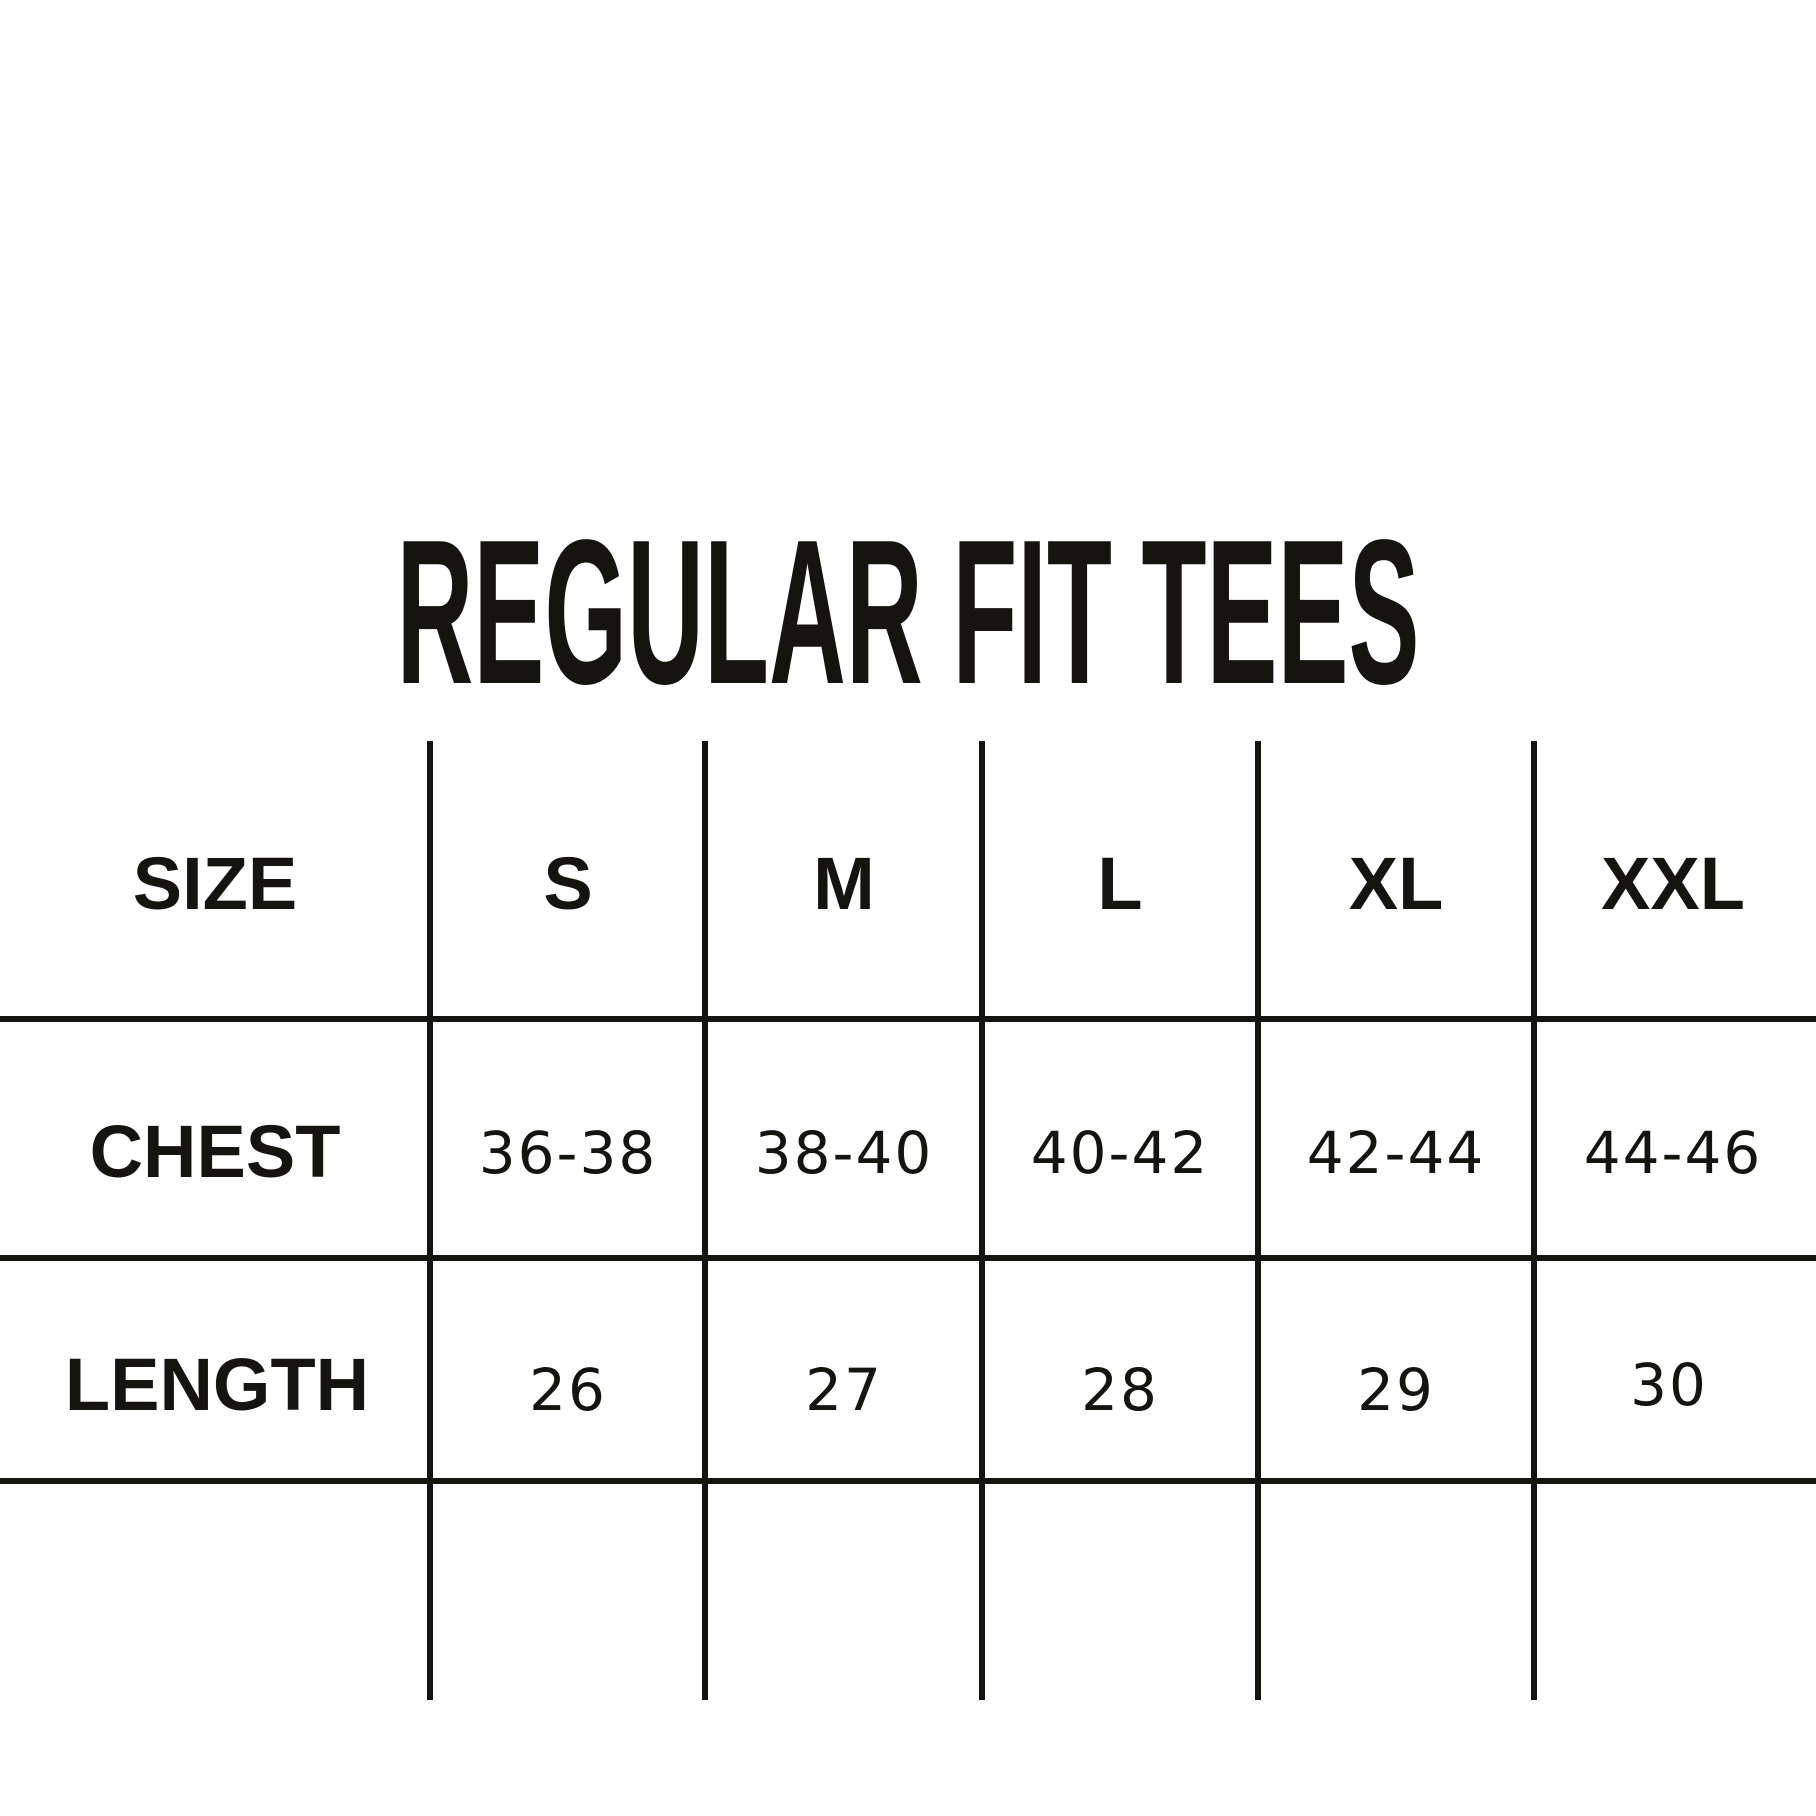  I want to click on page-title: REGULAR FIT TEES, so click(908, 612).